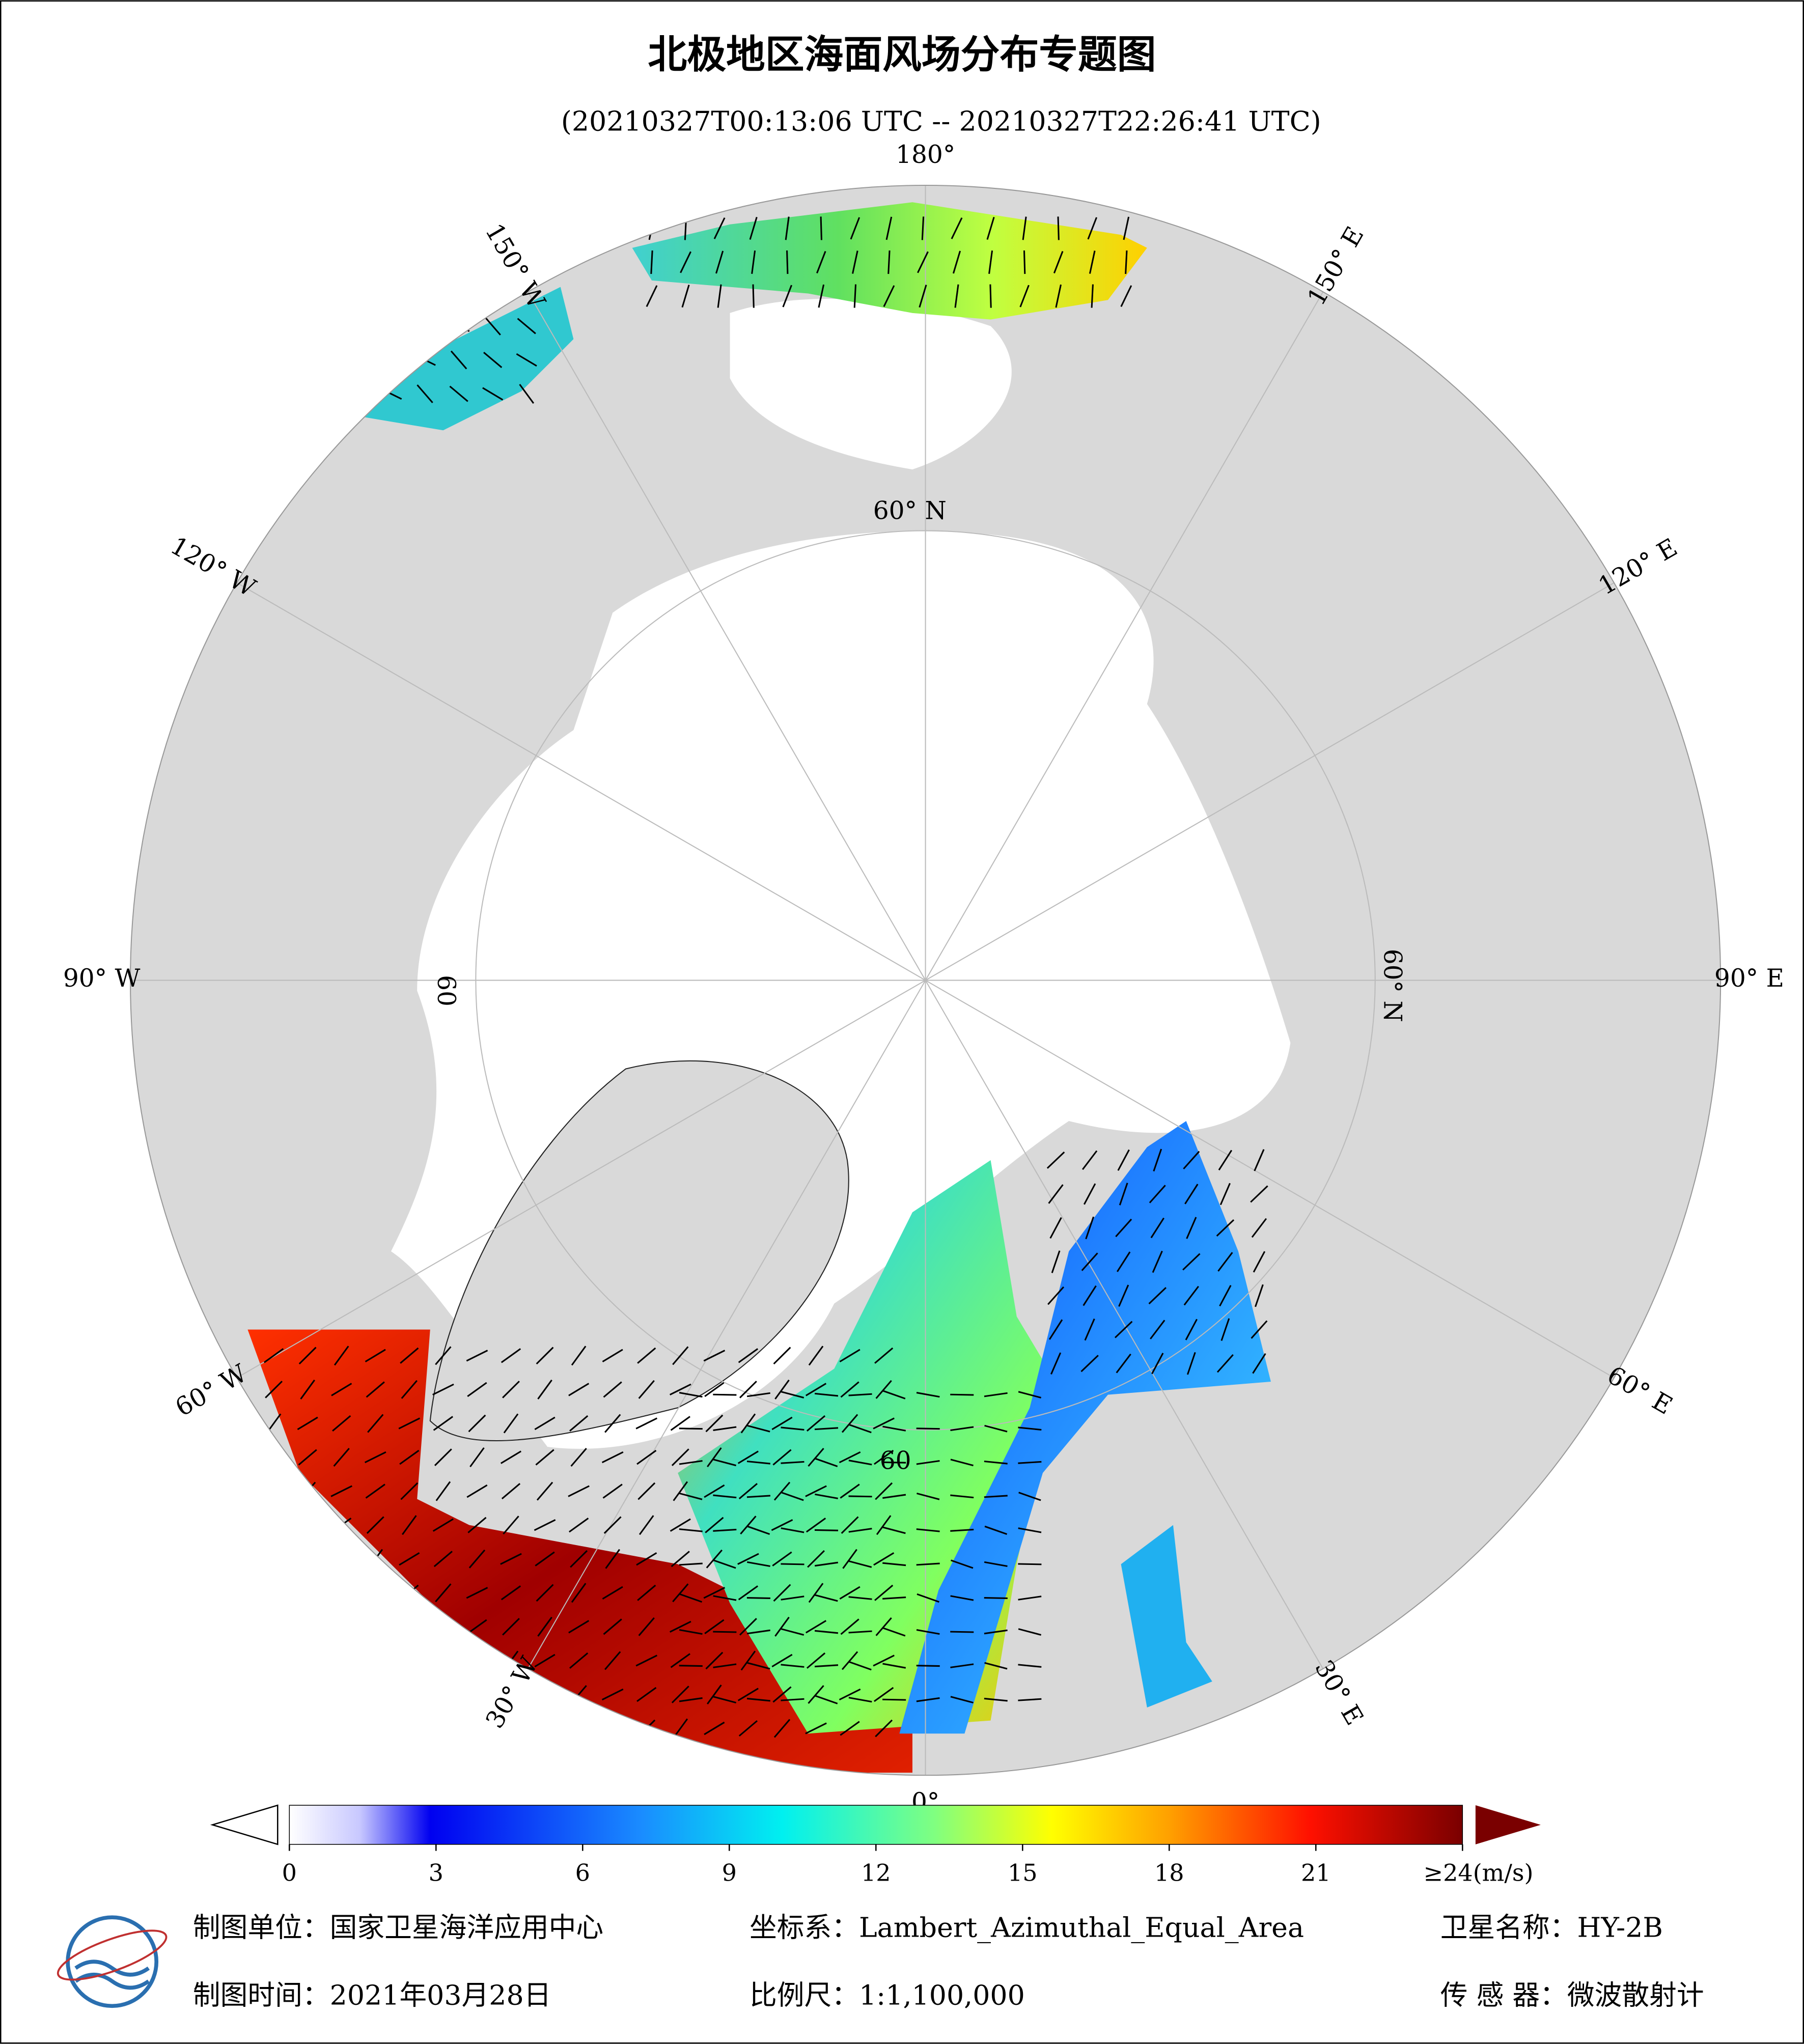 This screenshot has width=1804, height=2044. What do you see at coordinates (1027, 1928) in the screenshot?
I see `footer-item: 坐标系：Lambert_Azimuthal_Equal_Area` at bounding box center [1027, 1928].